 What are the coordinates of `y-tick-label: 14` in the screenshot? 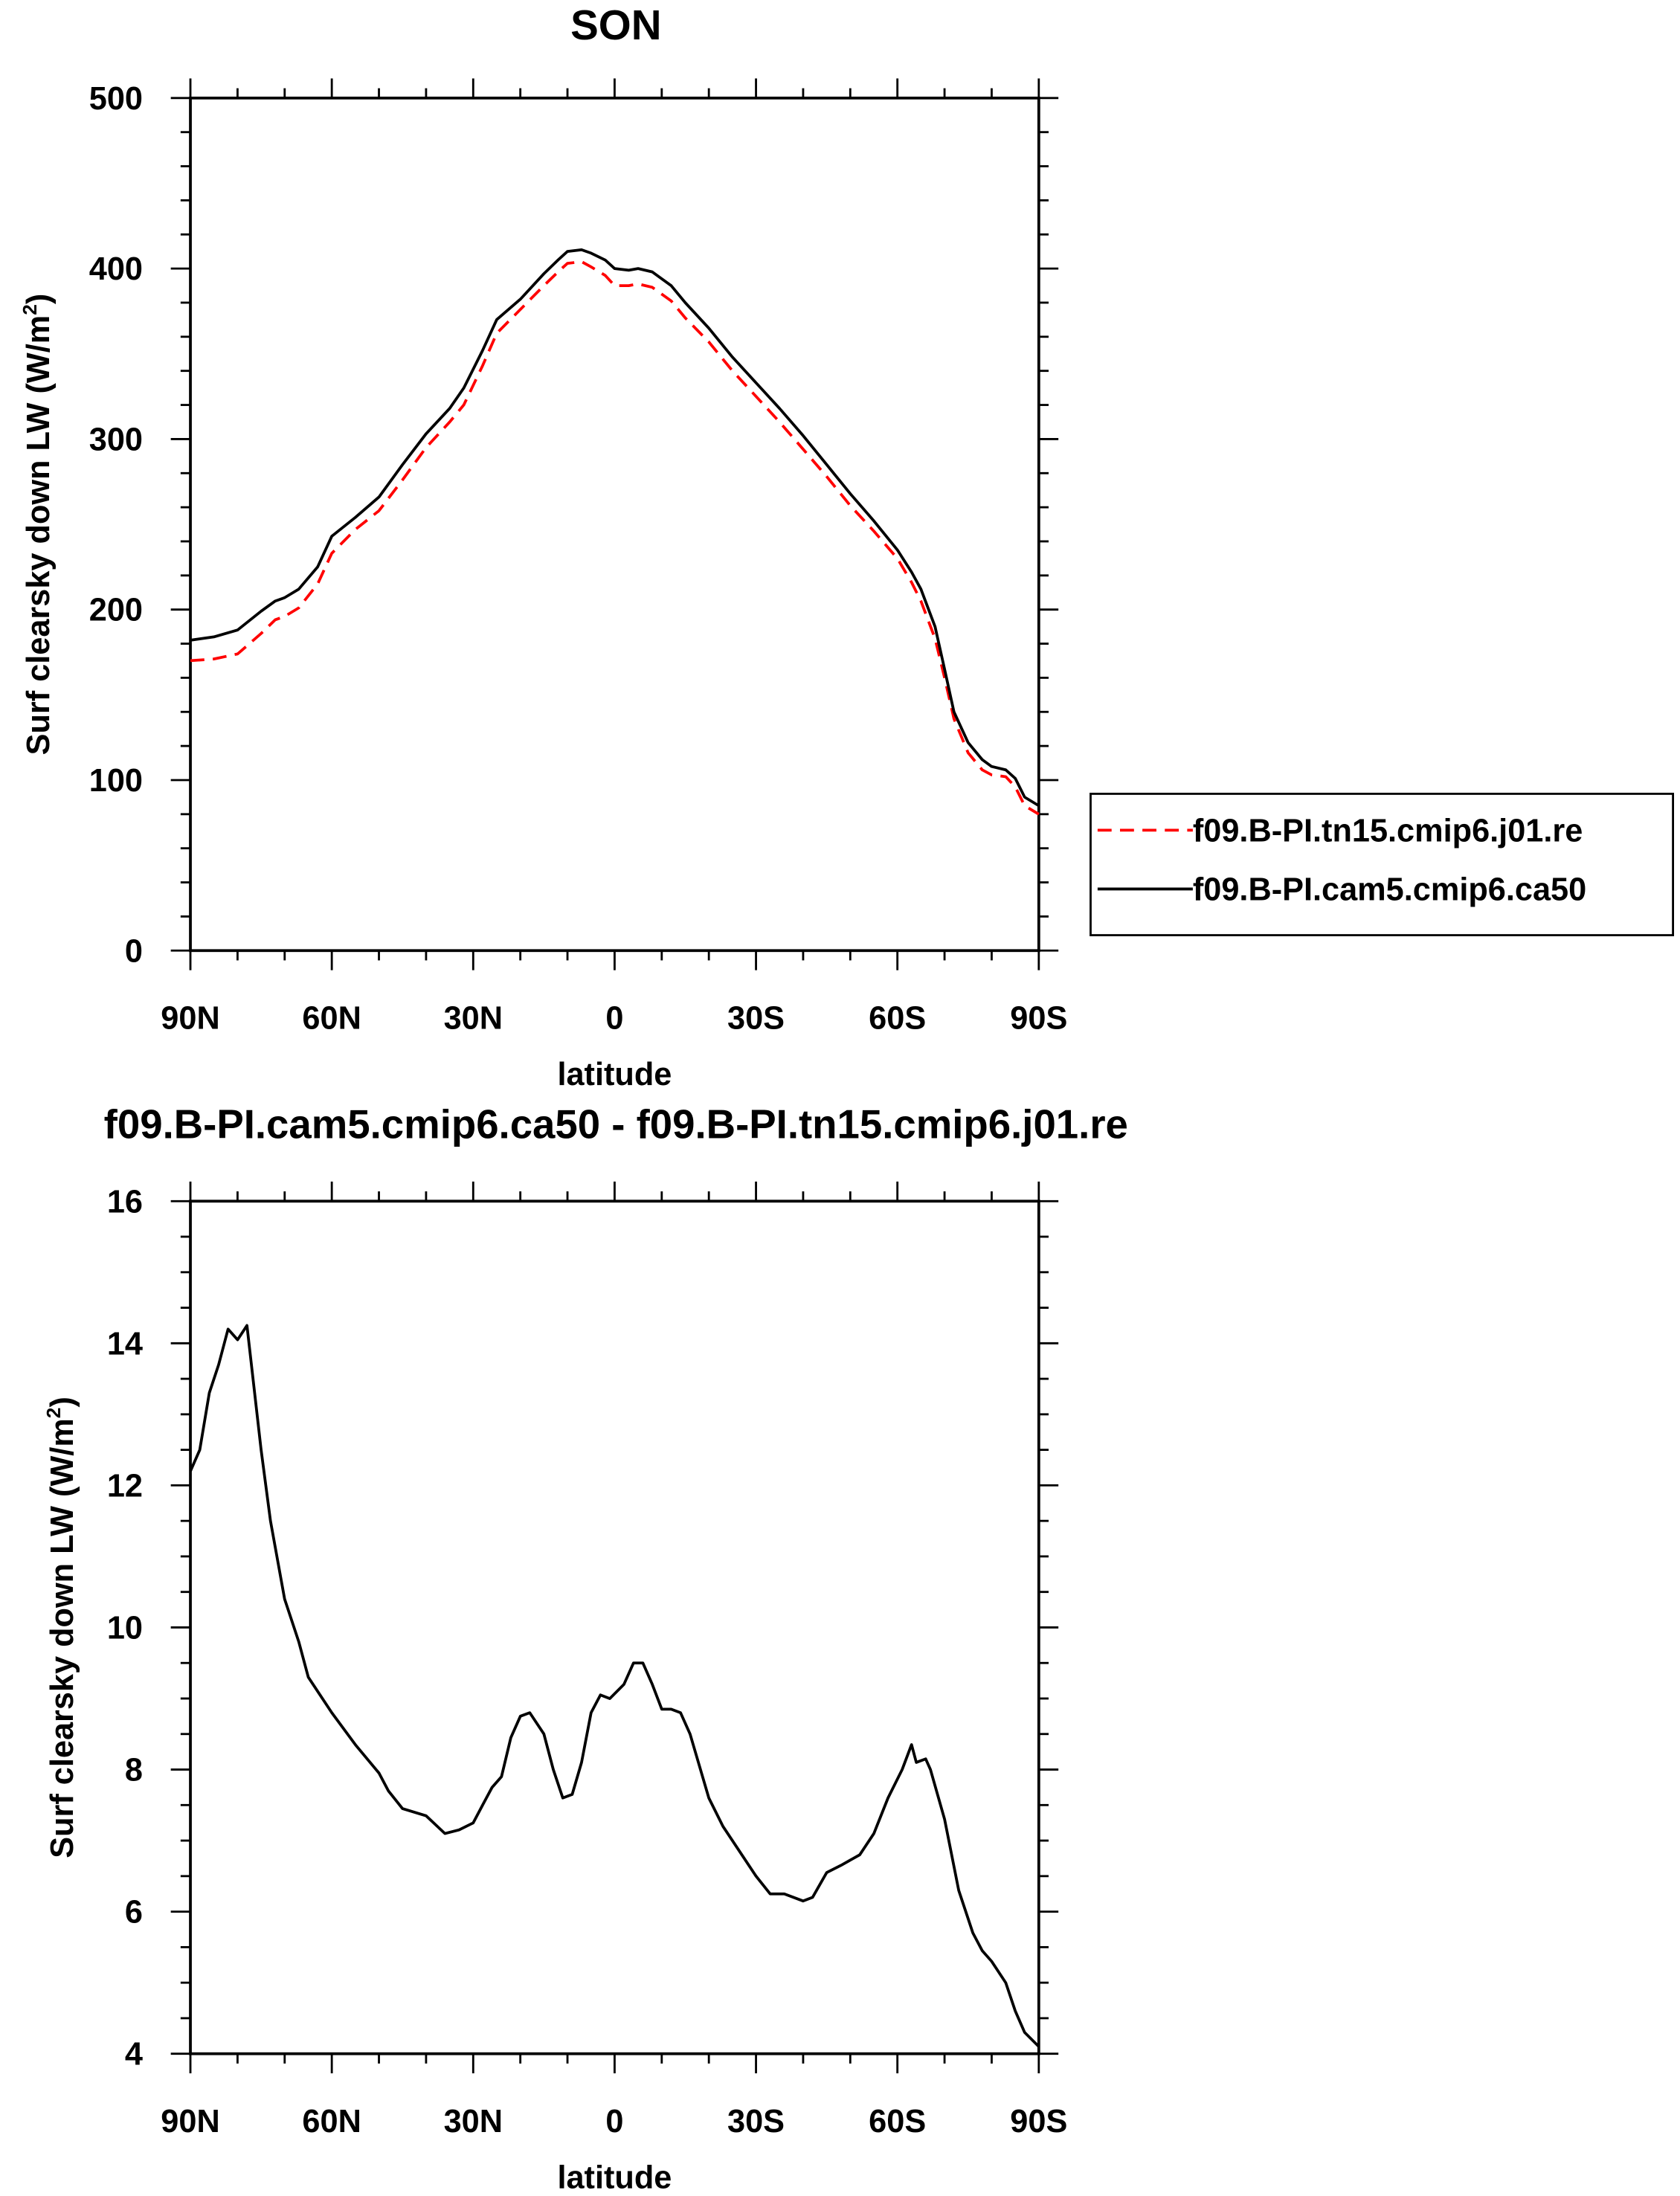 It's located at (125, 1344).